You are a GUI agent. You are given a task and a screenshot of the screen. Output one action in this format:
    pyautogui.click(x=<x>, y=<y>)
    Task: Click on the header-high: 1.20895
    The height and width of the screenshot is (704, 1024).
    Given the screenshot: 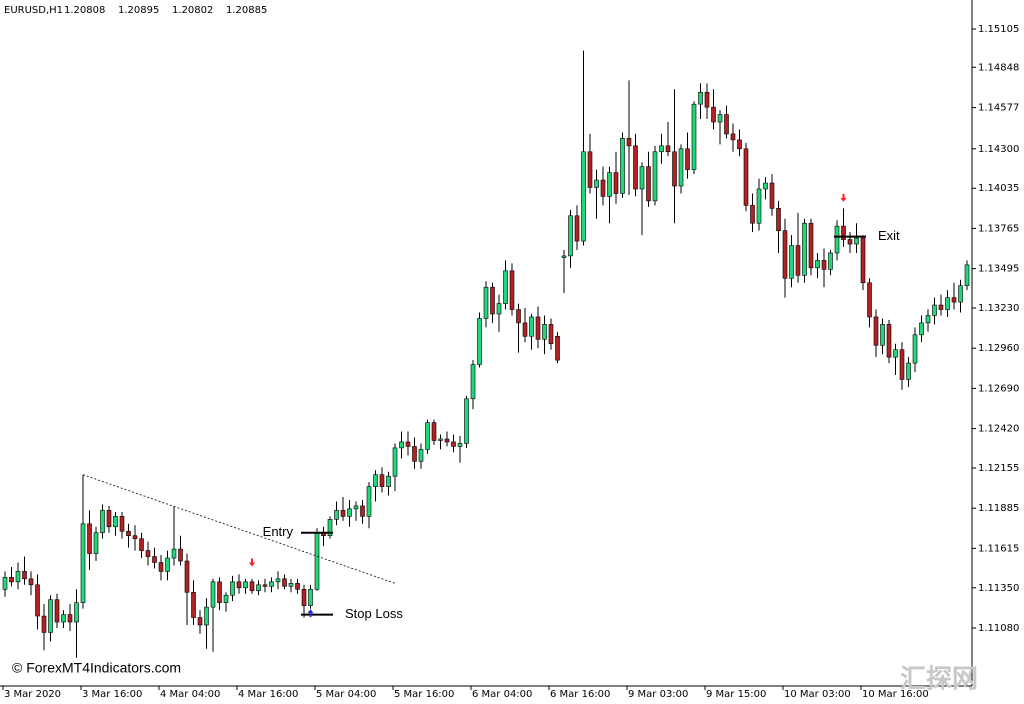 What is the action you would take?
    pyautogui.click(x=138, y=10)
    